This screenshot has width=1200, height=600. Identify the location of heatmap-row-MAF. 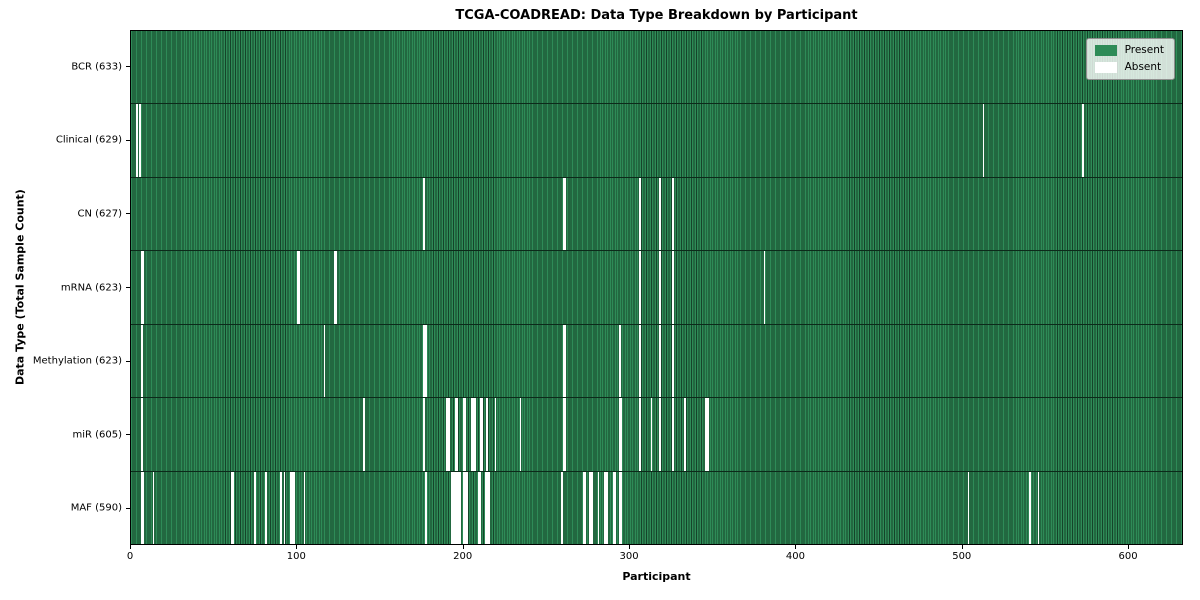
(656, 507).